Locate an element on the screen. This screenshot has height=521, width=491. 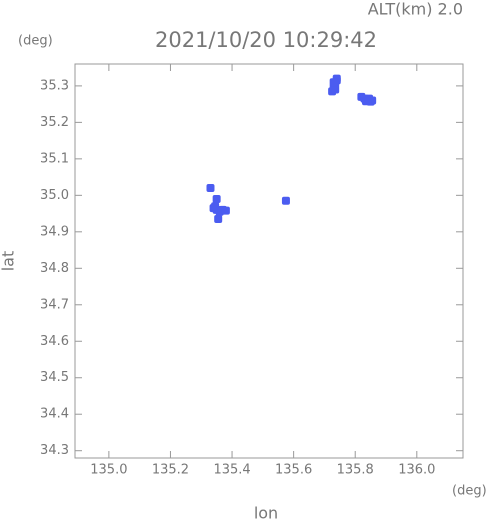
x-unit: (deg) is located at coordinates (469, 491).